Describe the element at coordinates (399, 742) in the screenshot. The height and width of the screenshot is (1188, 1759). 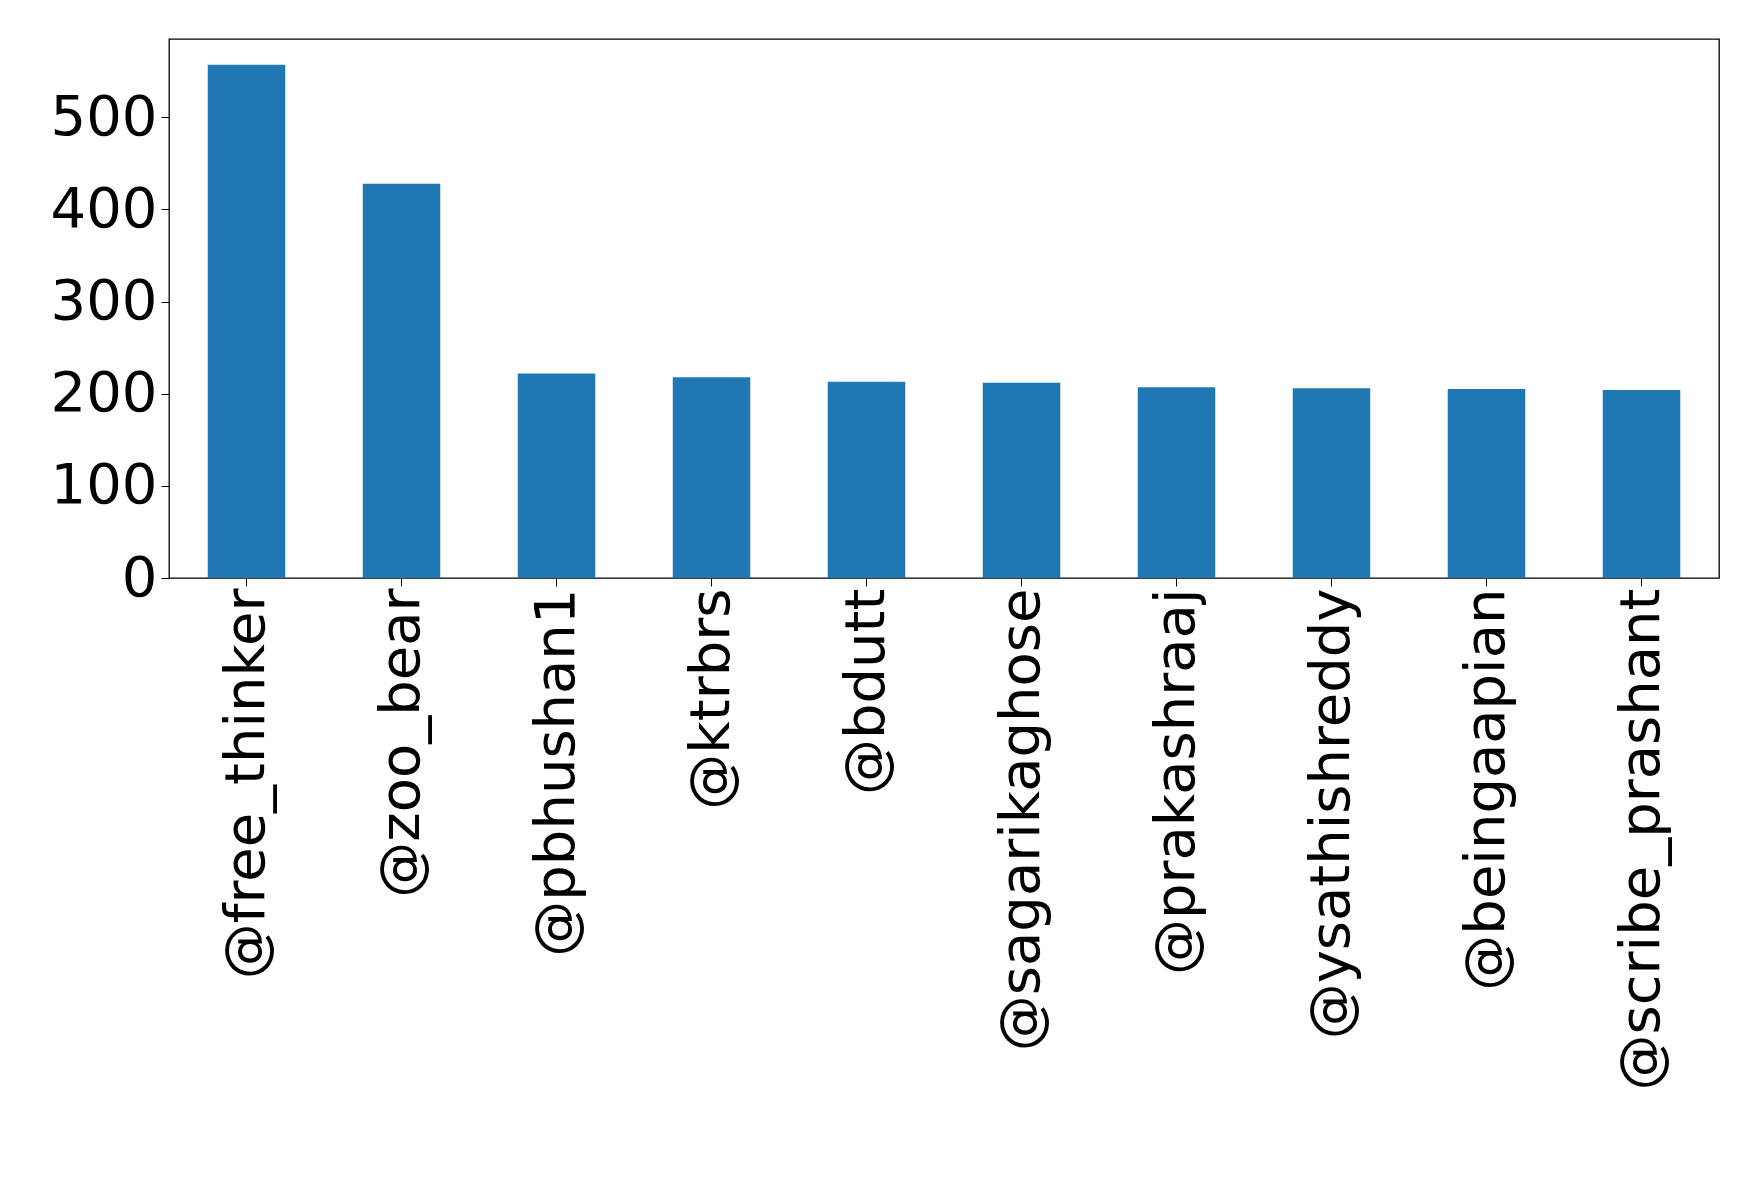
I see `x-tick-label: @zoo_bear` at that location.